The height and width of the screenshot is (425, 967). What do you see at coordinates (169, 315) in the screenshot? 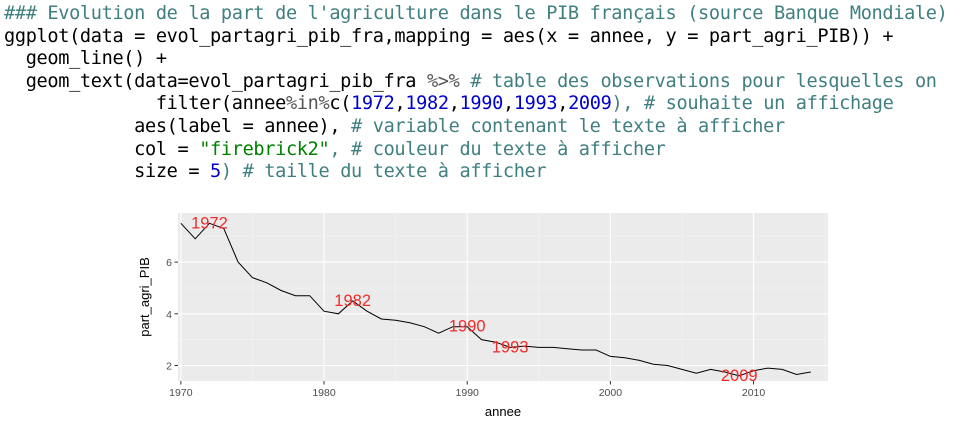
I see `y-tick-label-4: 4` at bounding box center [169, 315].